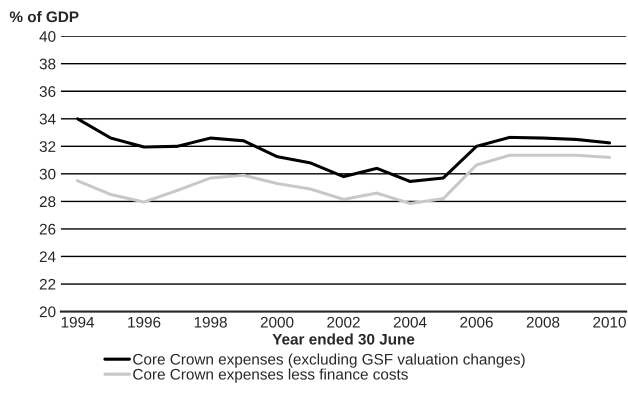 The image size is (628, 402). What do you see at coordinates (47, 36) in the screenshot?
I see `y-tick-label: 40` at bounding box center [47, 36].